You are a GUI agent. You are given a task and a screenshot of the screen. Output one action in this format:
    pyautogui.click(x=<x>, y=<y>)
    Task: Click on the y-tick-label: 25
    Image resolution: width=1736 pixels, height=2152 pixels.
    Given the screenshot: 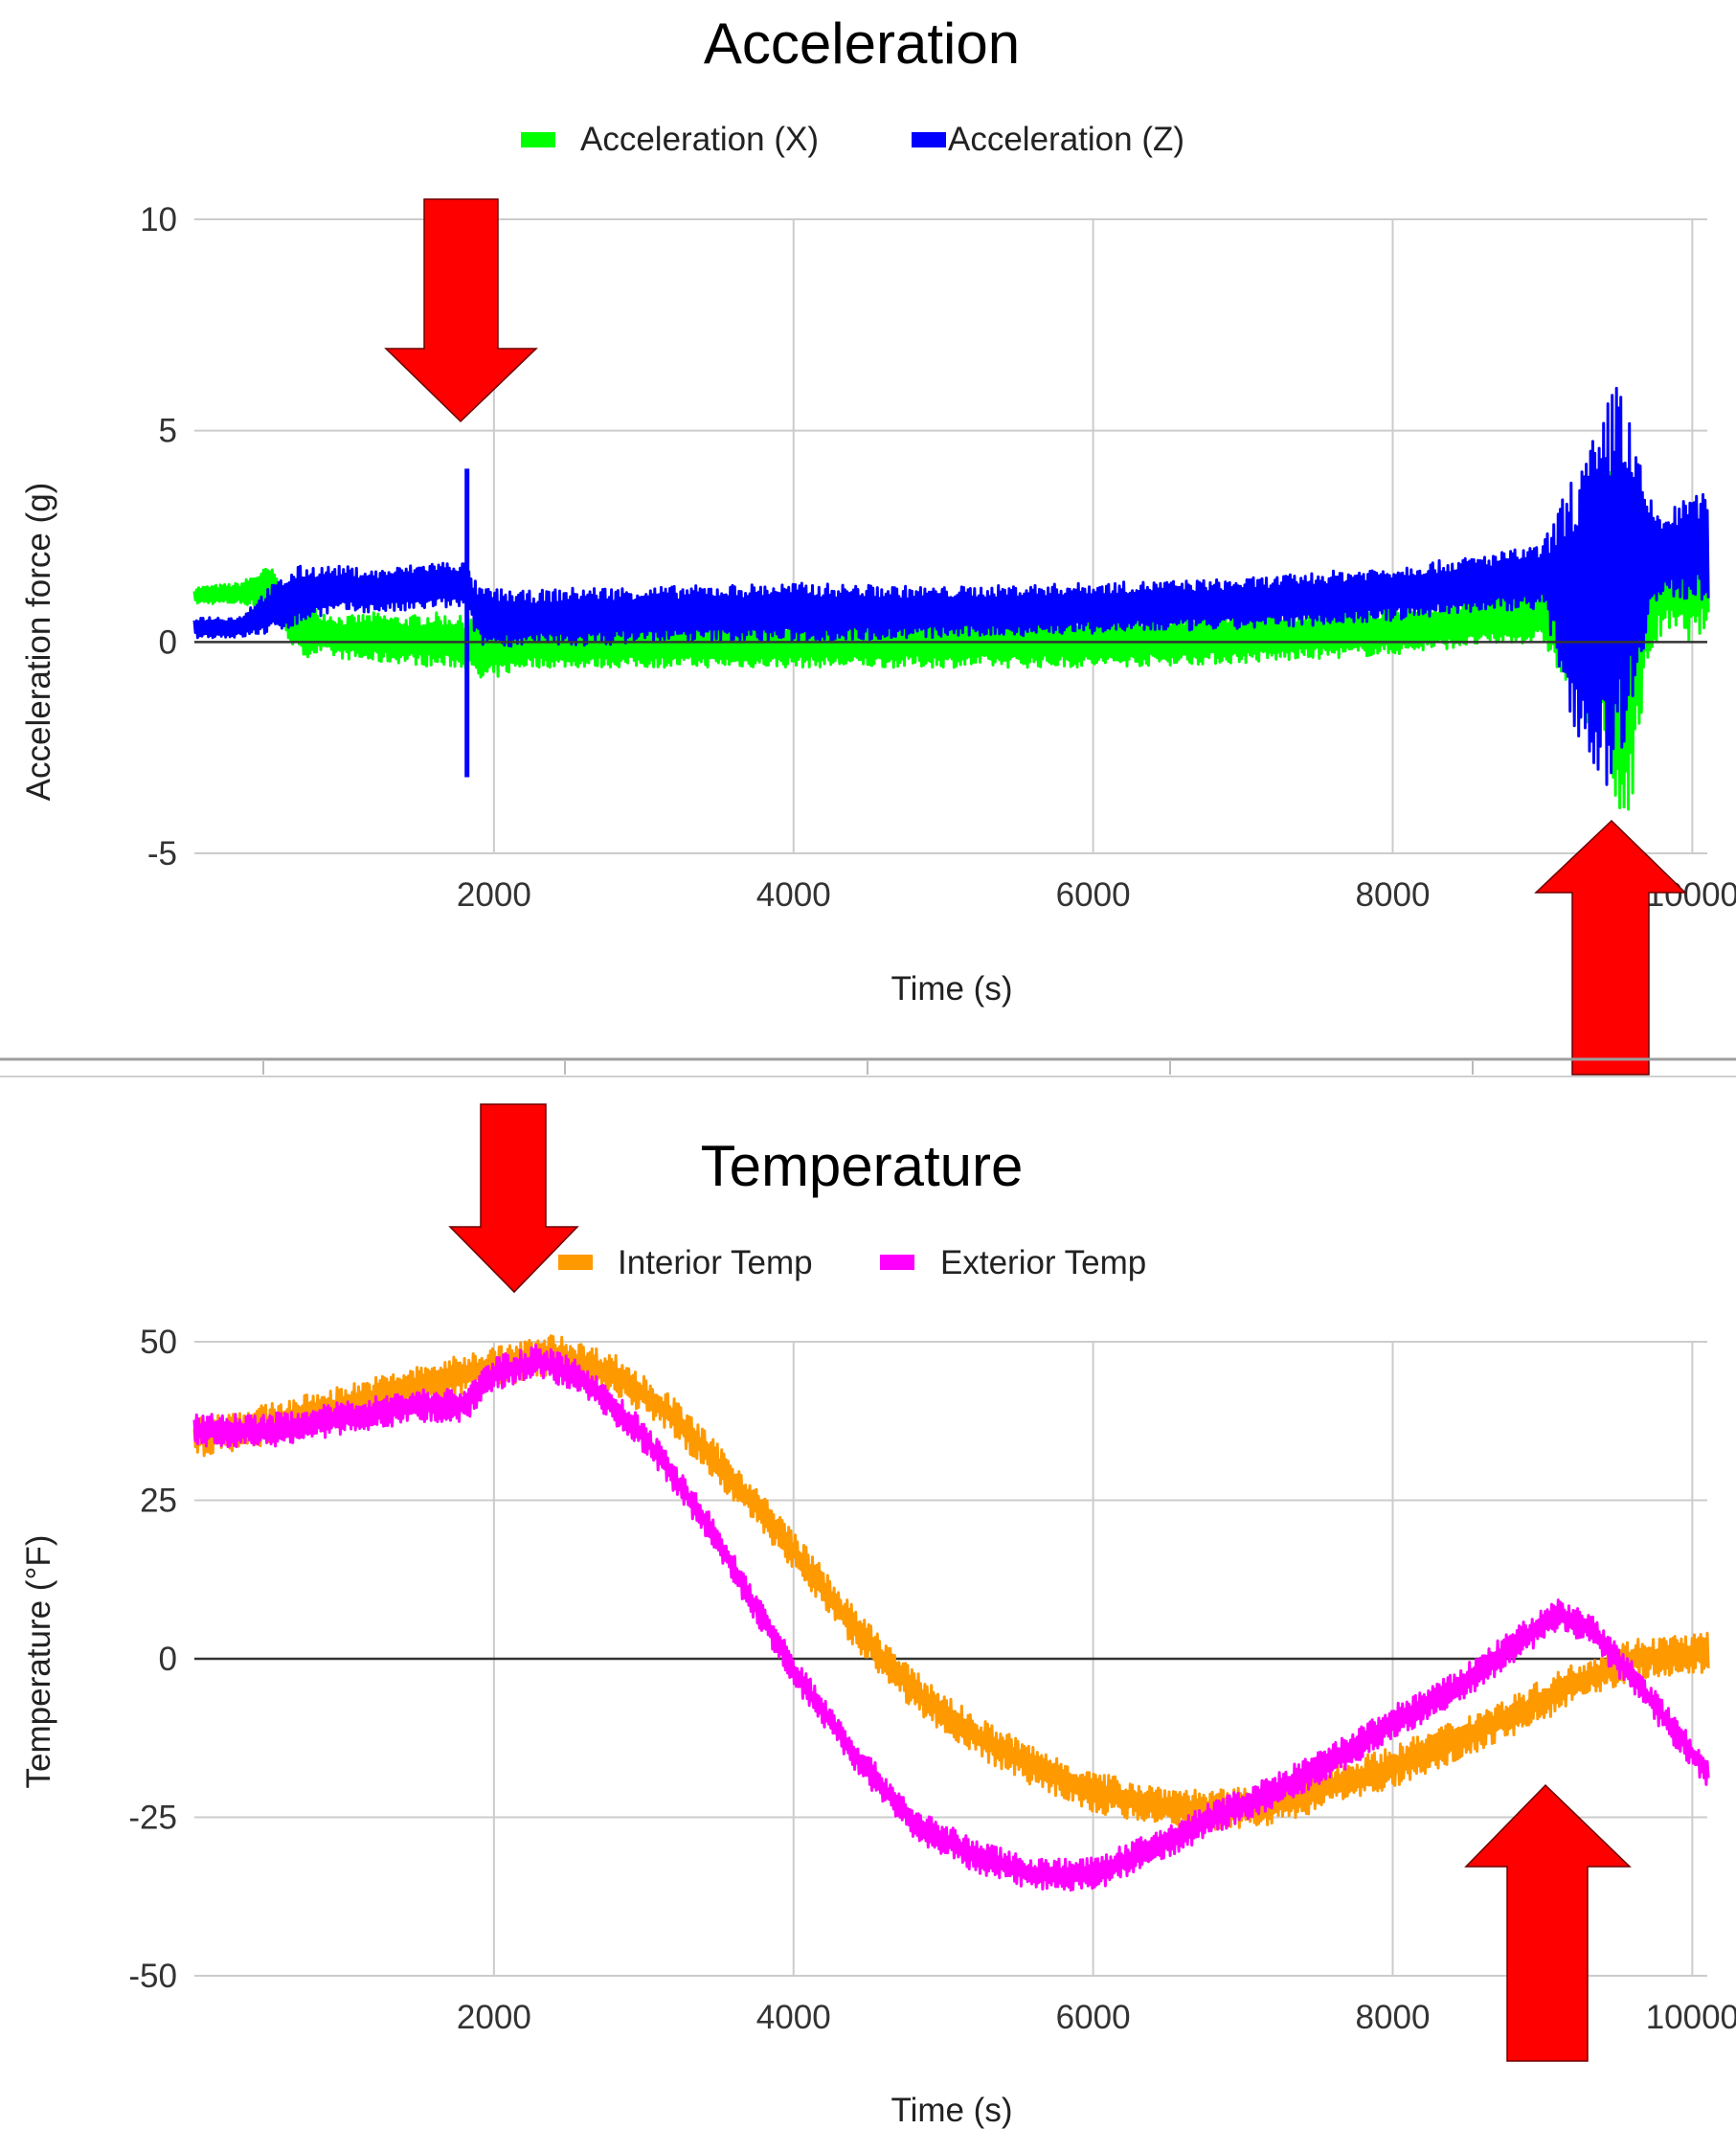 What is the action you would take?
    pyautogui.click(x=158, y=1501)
    